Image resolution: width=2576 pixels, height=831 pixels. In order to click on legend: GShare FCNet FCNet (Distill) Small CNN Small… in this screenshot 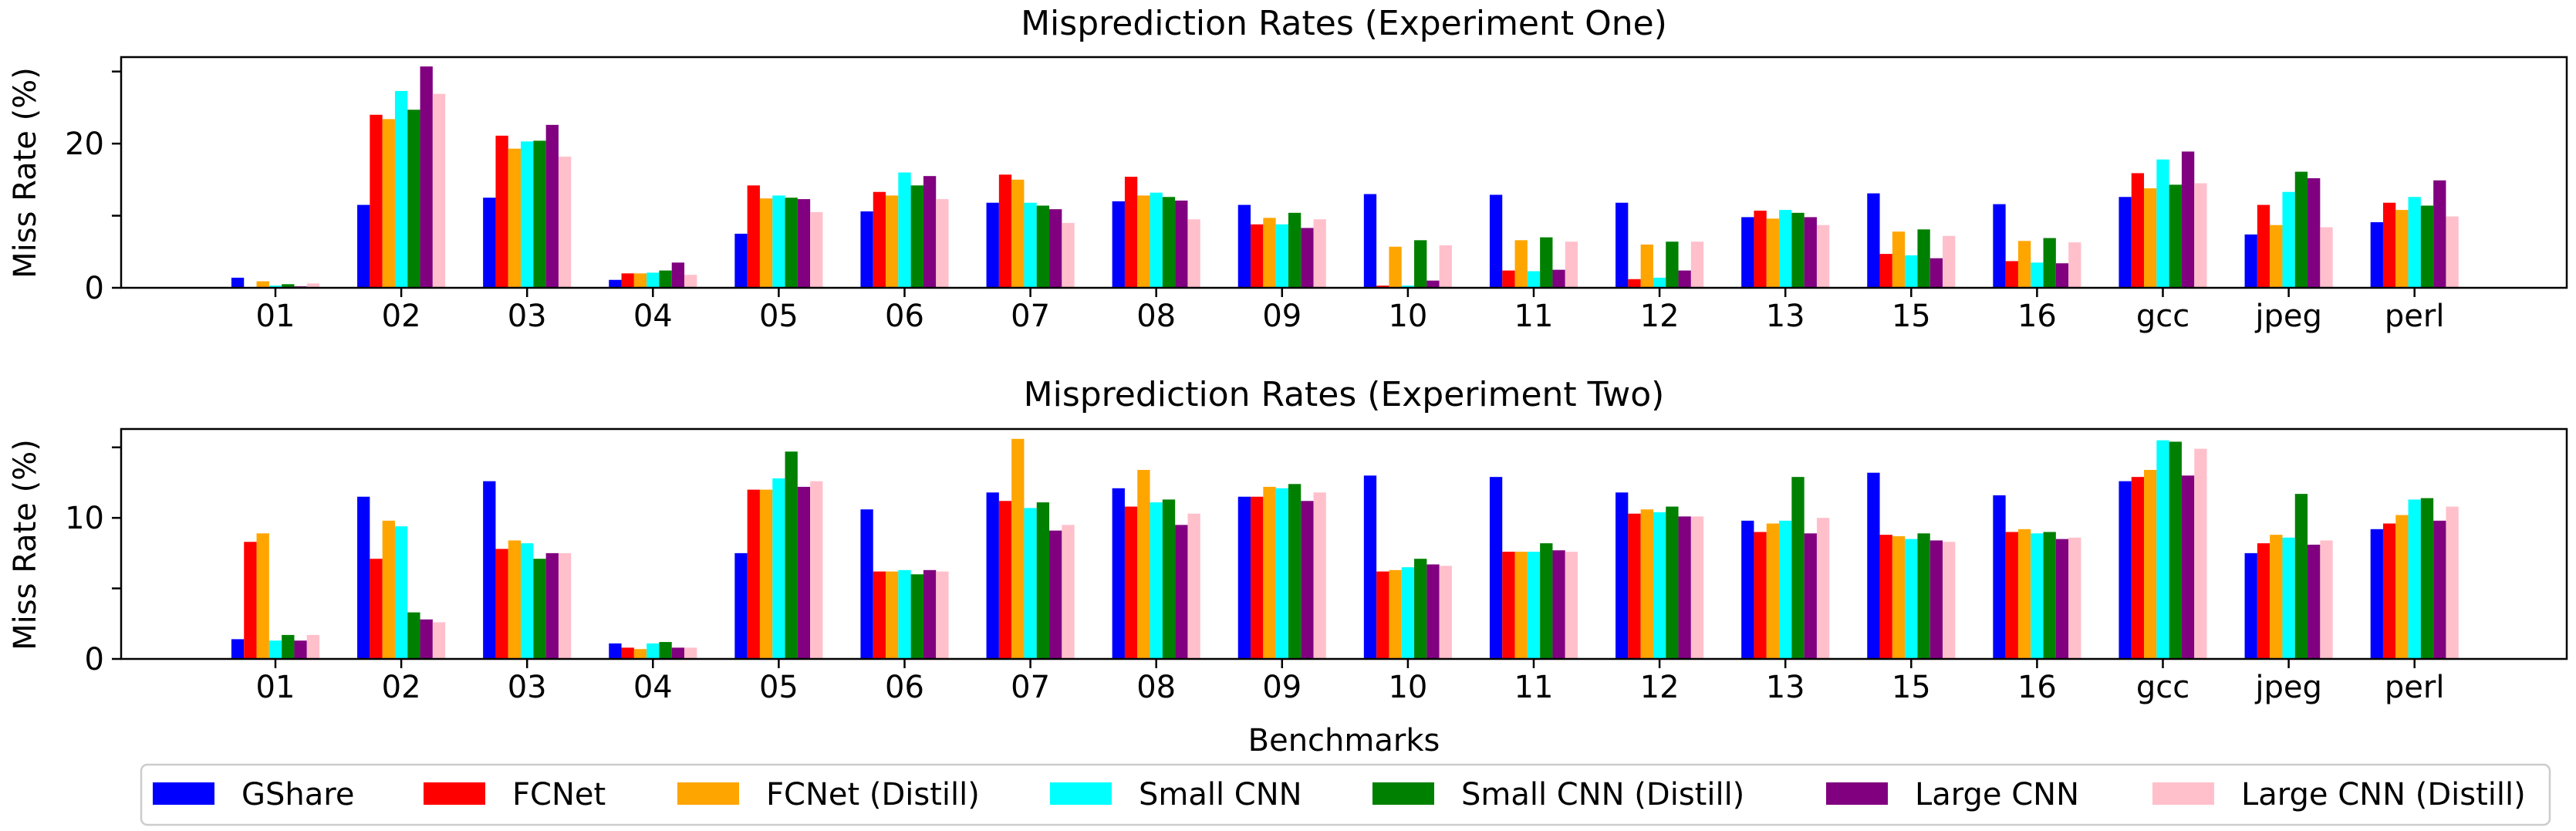, I will do `click(1345, 794)`.